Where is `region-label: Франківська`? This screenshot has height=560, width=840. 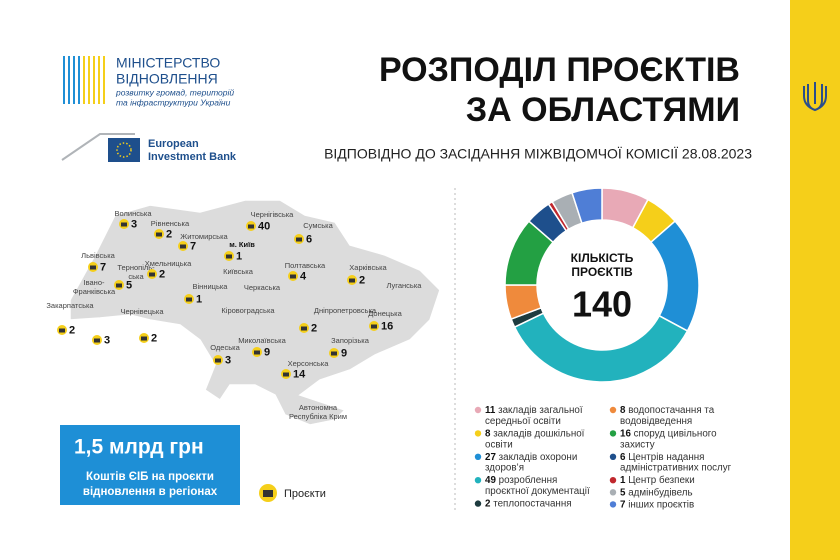
region-label: Франківська is located at coordinates (94, 291).